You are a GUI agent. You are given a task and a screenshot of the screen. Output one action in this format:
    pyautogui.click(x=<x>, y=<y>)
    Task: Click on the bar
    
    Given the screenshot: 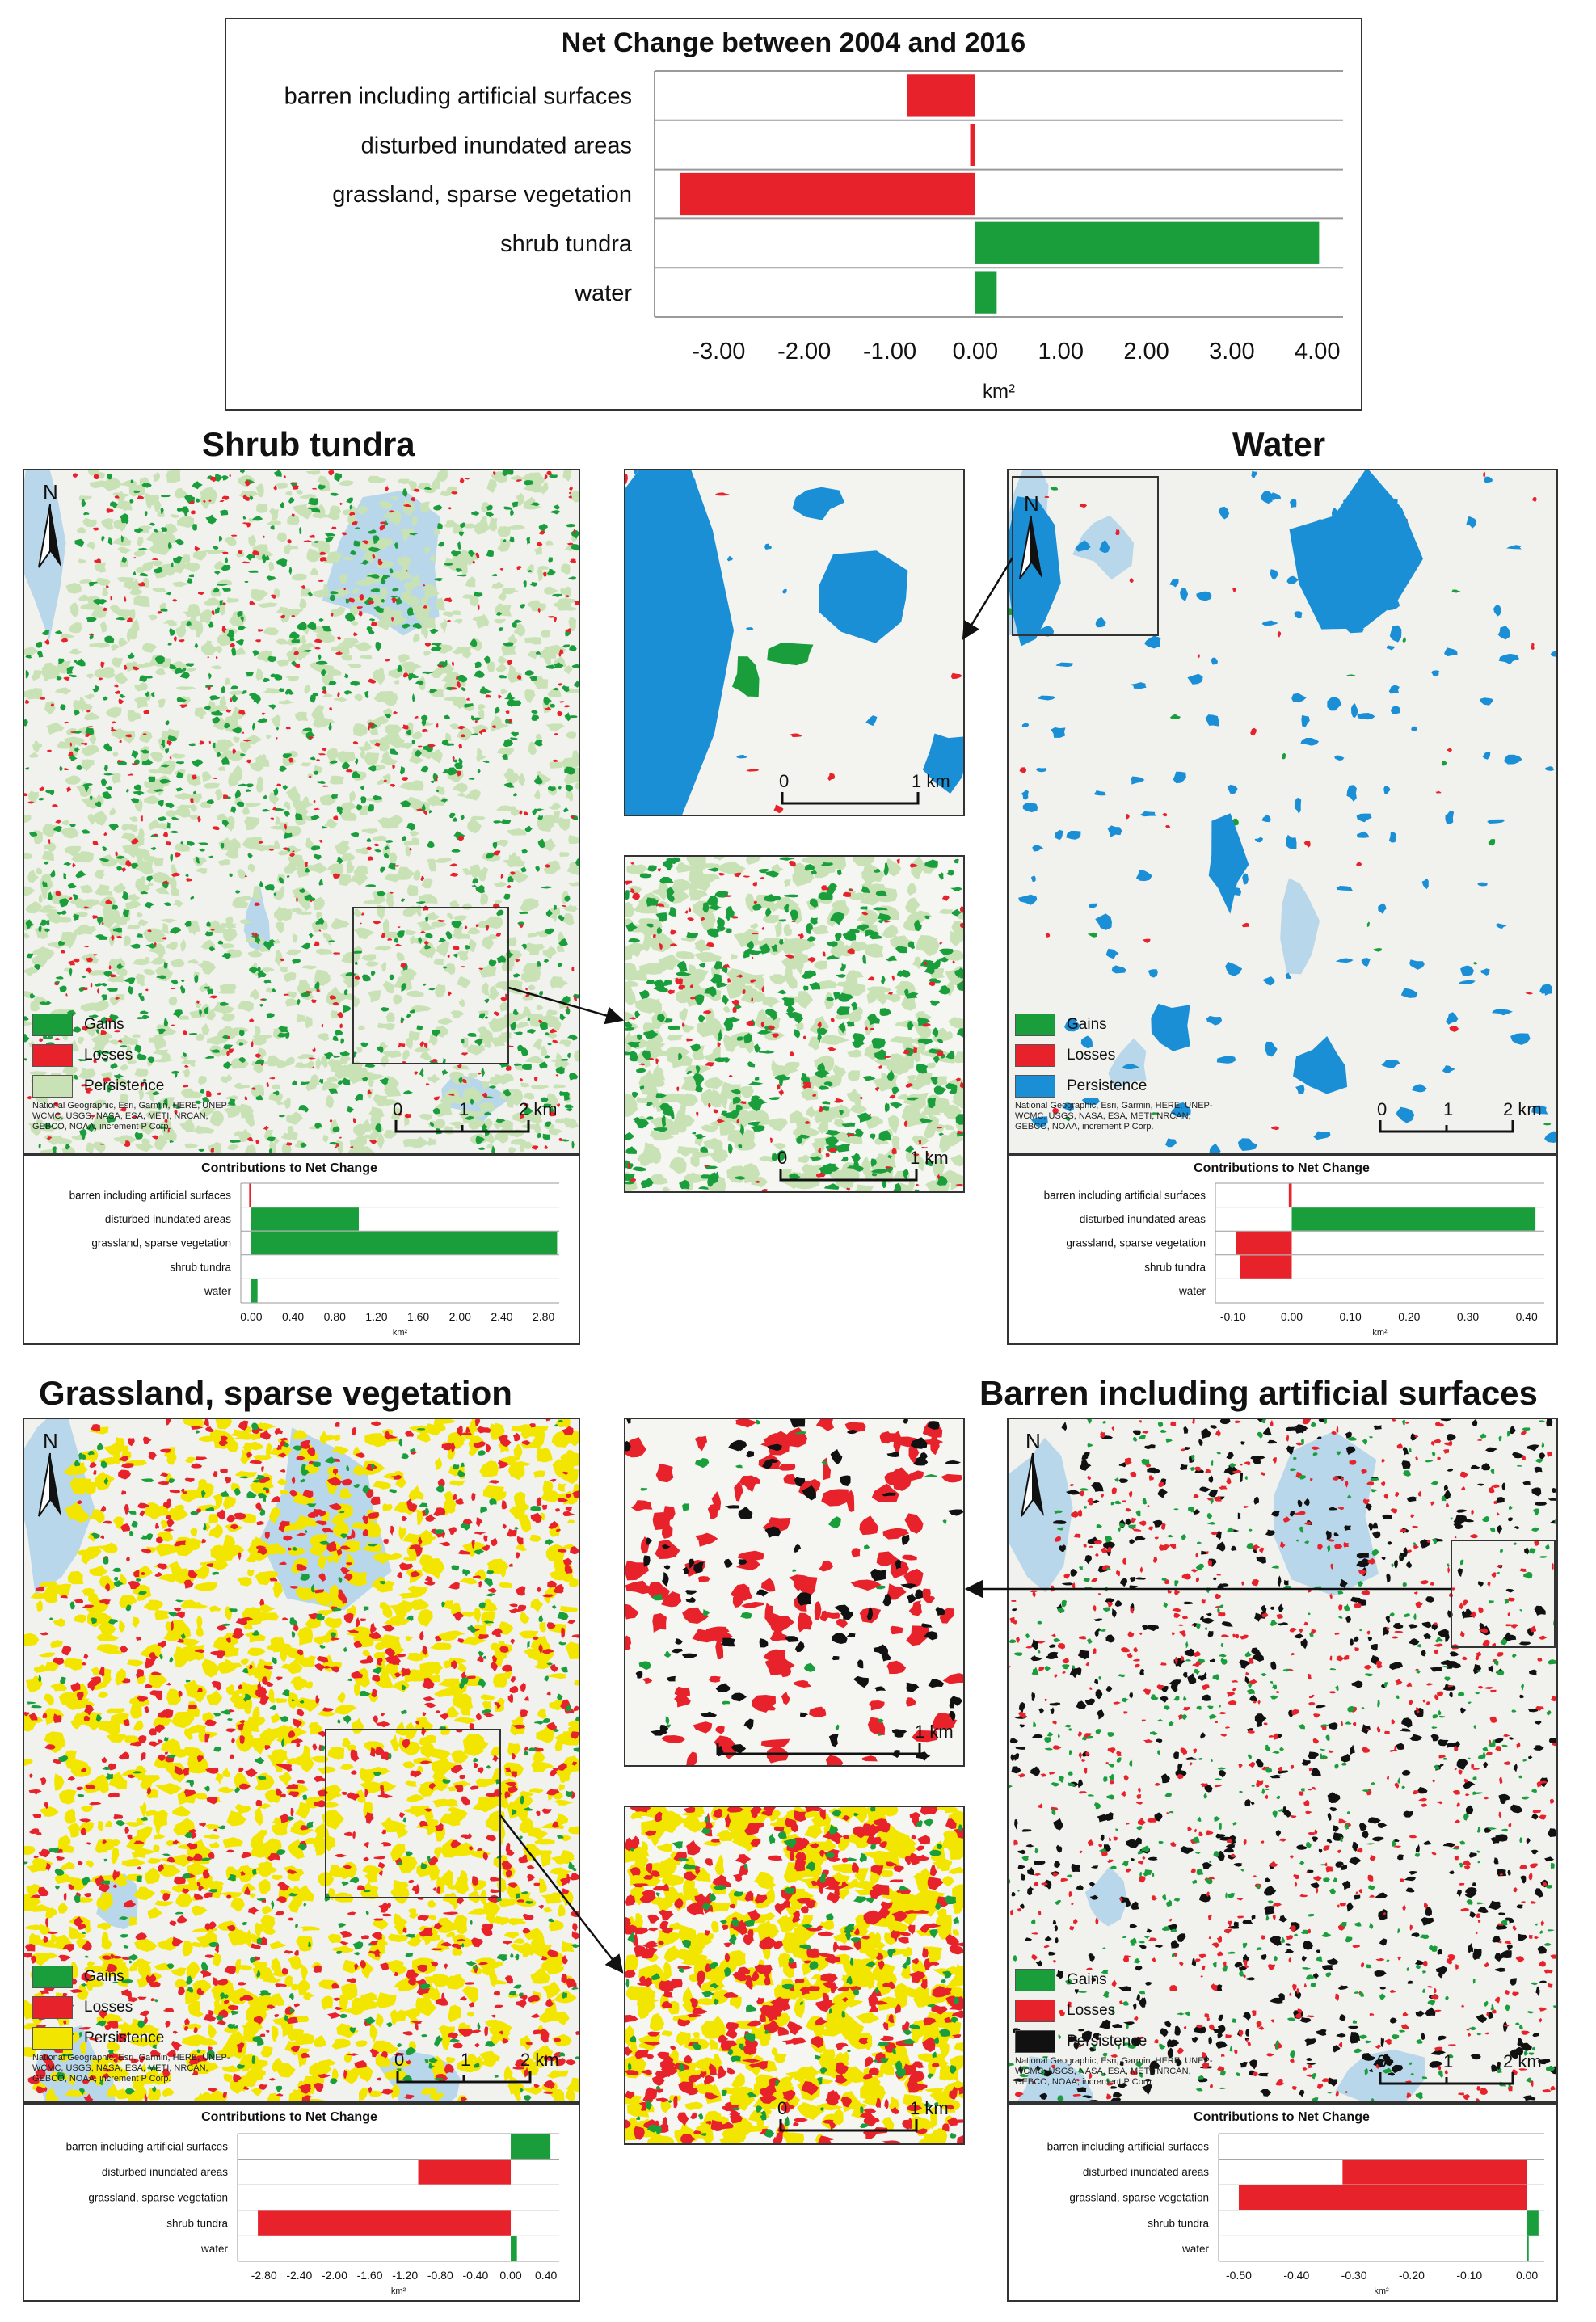 What is the action you would take?
    pyautogui.click(x=941, y=95)
    